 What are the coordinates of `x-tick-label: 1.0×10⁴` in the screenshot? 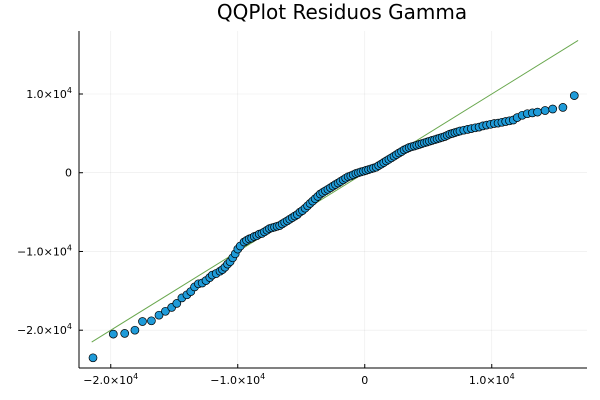 It's located at (492, 379).